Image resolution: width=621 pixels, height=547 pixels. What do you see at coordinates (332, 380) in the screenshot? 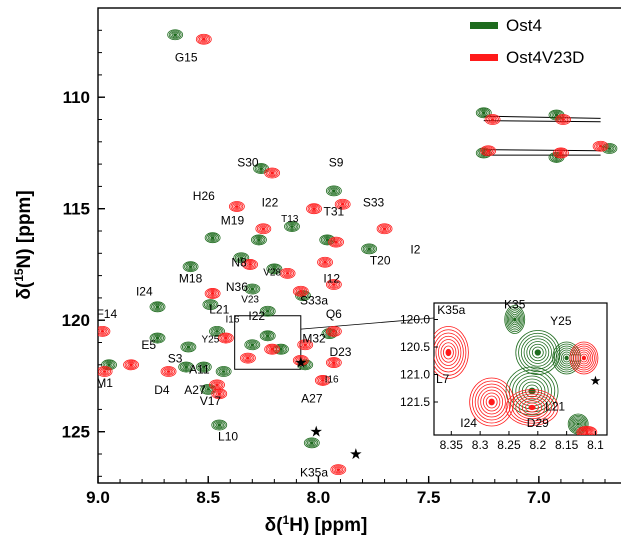
I see `peak-label: I16` at bounding box center [332, 380].